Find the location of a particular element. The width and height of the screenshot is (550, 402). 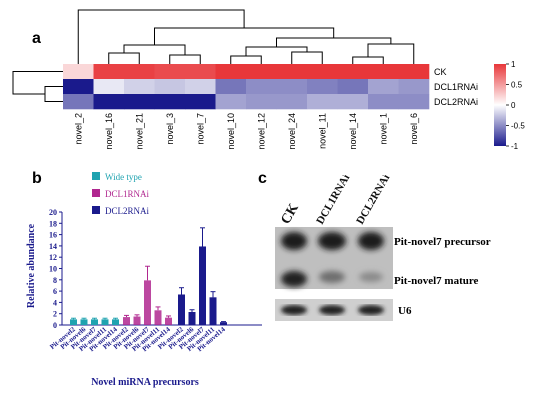

heatmap-column-label: novel_10 is located at coordinates (231, 131).